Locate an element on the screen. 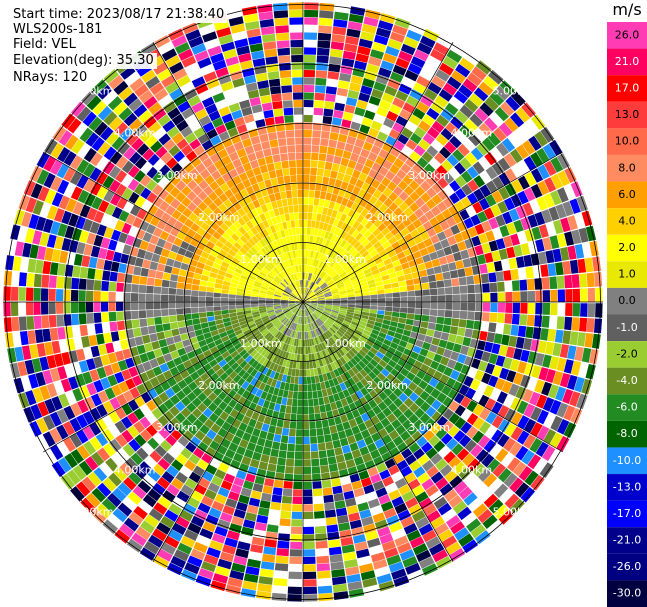  range-ring-label: 3.00km is located at coordinates (177, 175).